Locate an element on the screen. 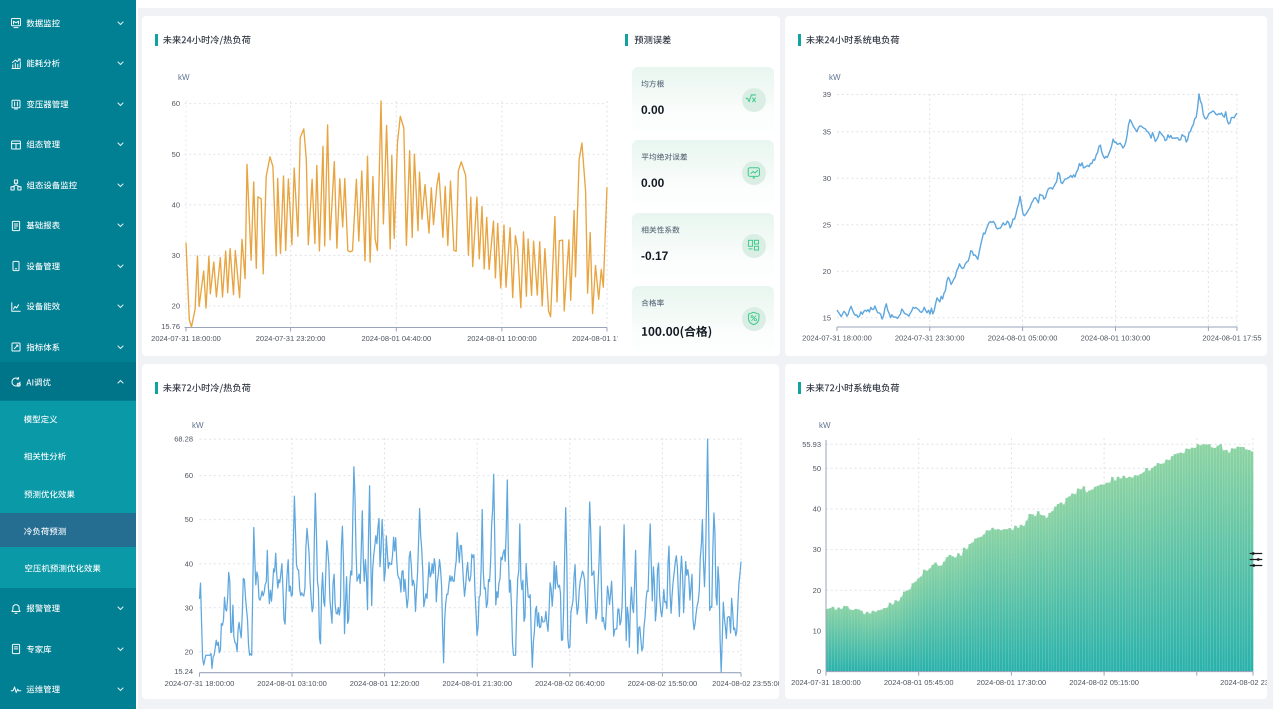 This screenshot has height=709, width=1273. svg-text: 15 is located at coordinates (827, 317).